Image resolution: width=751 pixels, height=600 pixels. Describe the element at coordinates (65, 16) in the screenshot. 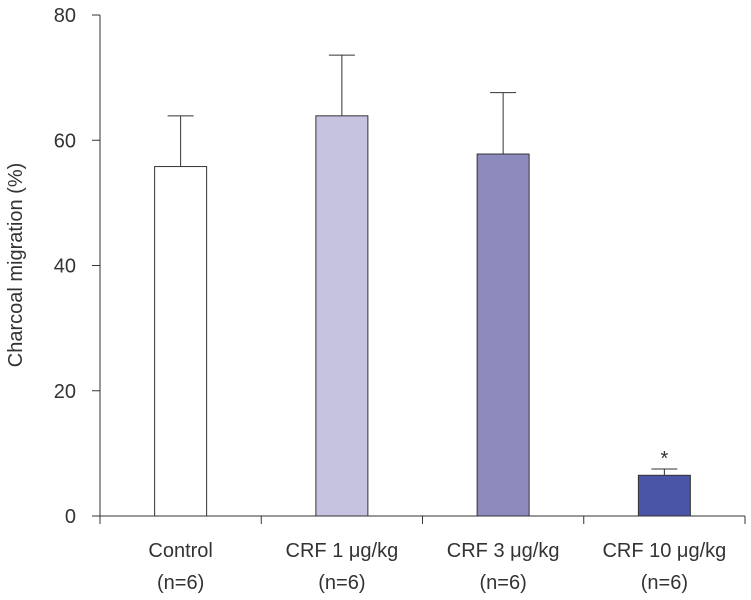

I see `y-tick-label: 80` at that location.